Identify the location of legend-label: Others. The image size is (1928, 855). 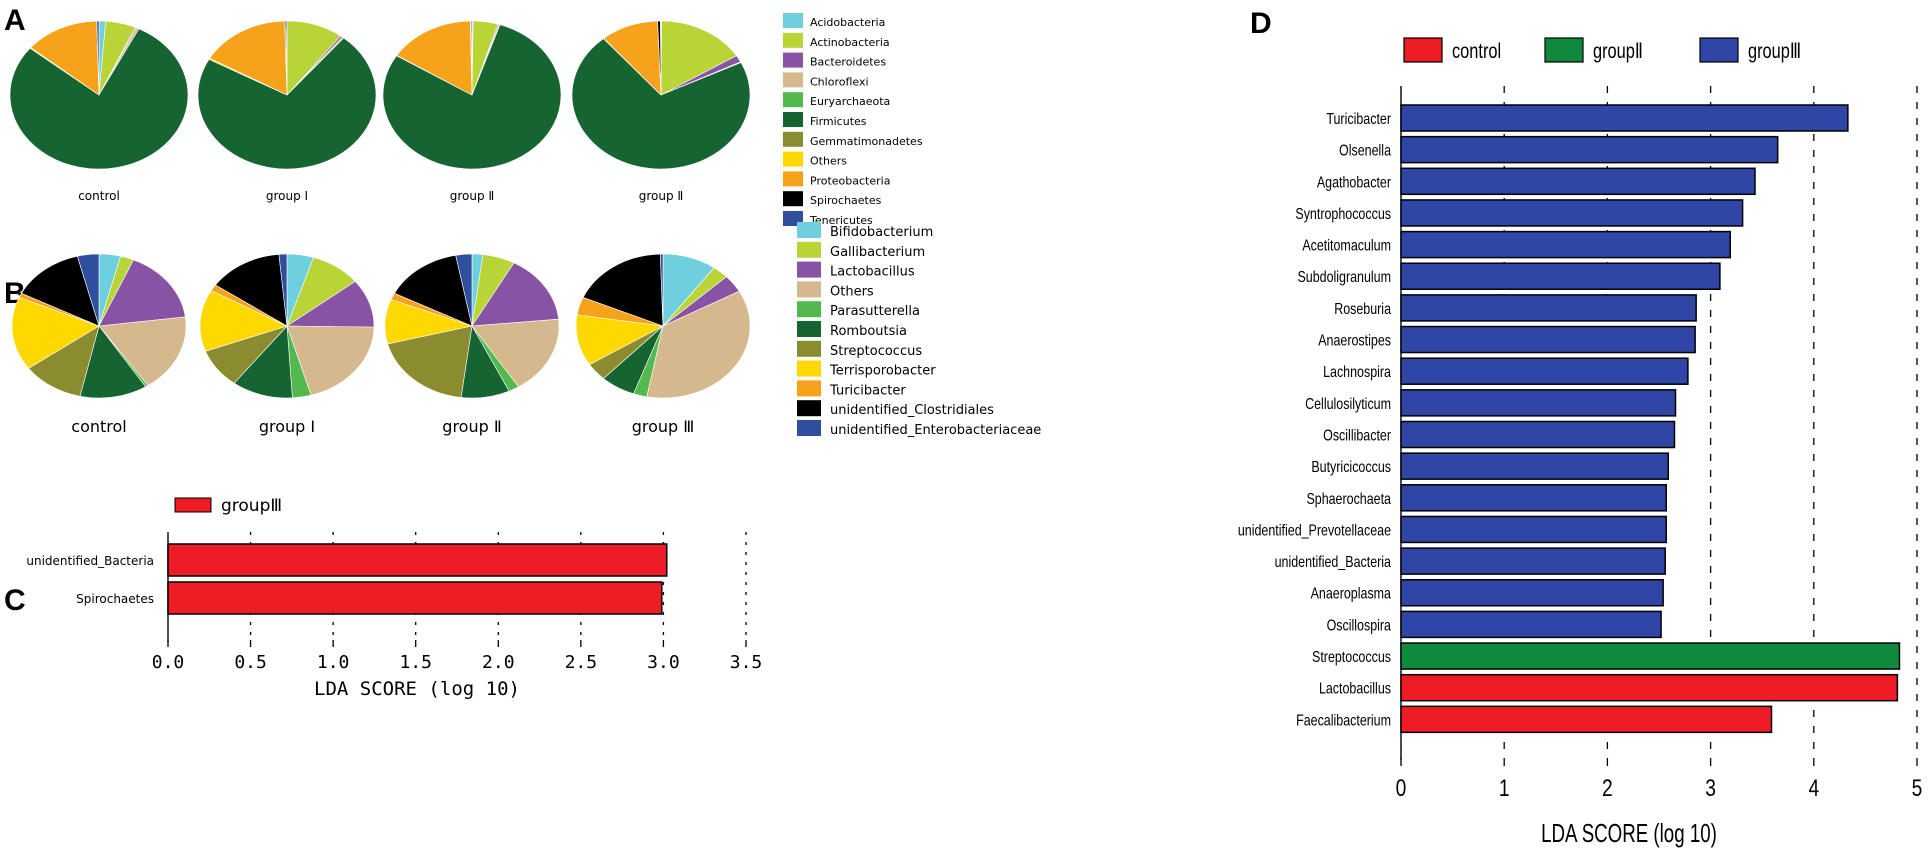
(852, 291).